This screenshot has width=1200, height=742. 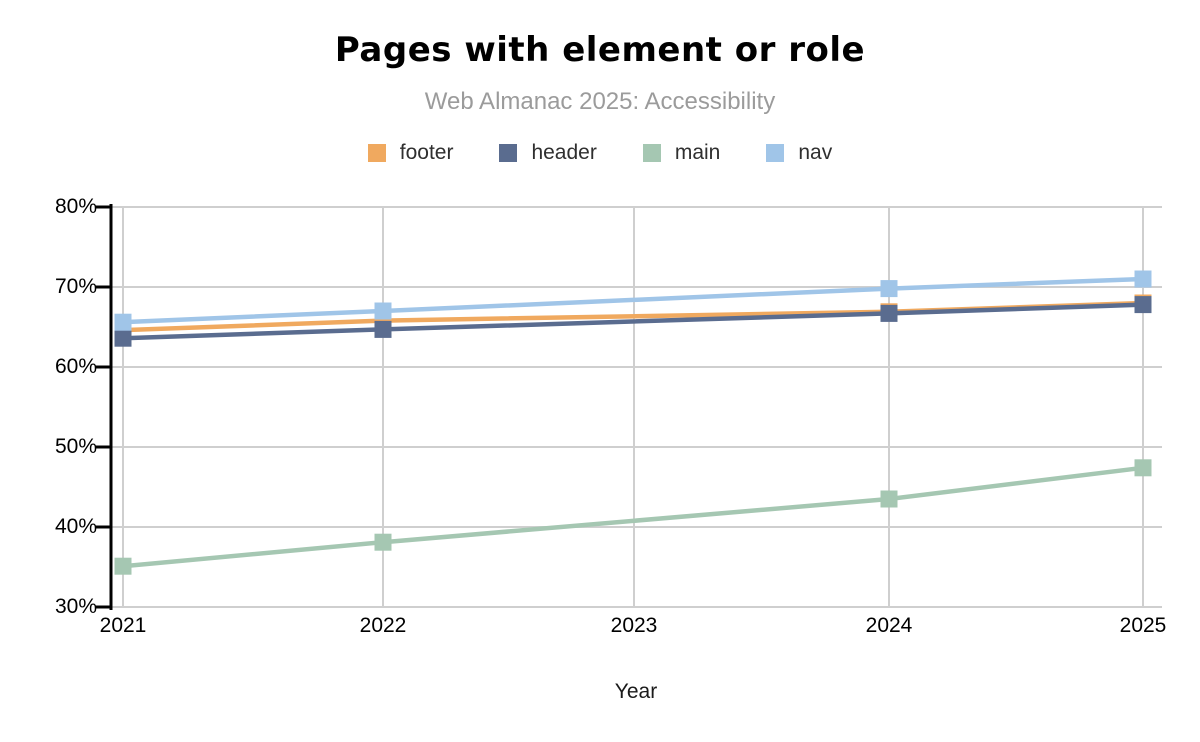 I want to click on x-axis-title: Year, so click(x=636, y=691).